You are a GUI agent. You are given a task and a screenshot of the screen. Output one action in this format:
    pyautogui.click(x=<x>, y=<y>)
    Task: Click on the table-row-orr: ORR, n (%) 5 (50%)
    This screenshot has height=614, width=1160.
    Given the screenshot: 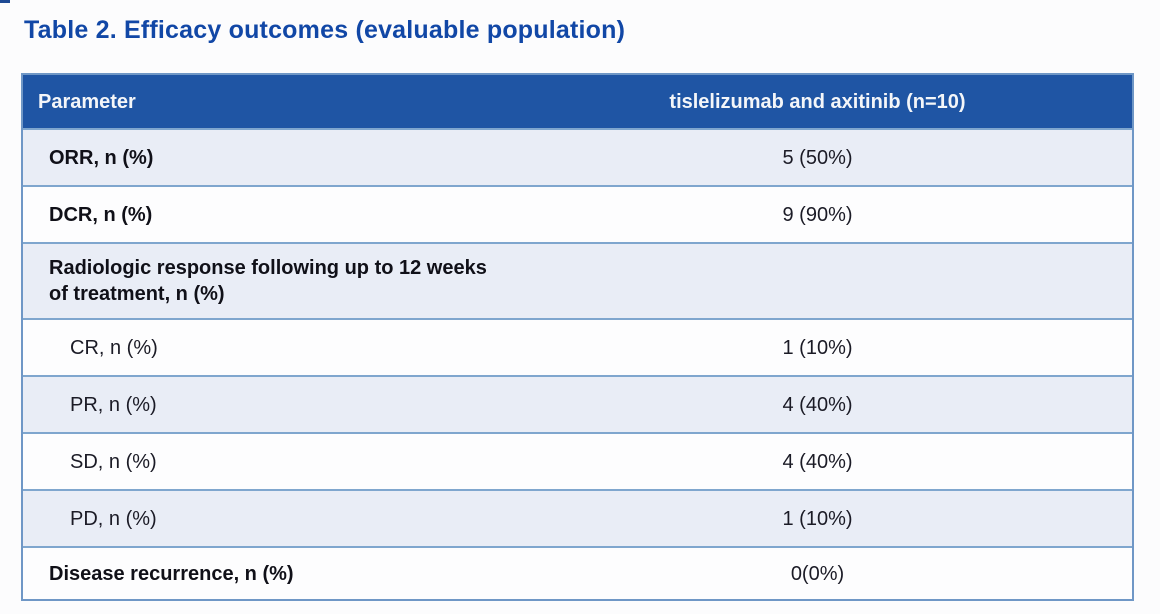 What is the action you would take?
    pyautogui.click(x=577, y=156)
    